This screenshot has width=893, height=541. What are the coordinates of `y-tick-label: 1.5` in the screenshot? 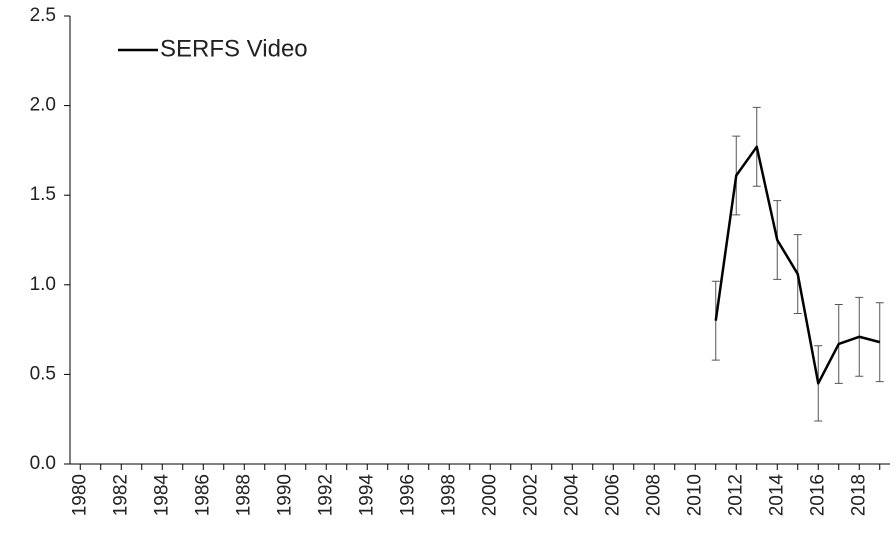 It's located at (43, 194).